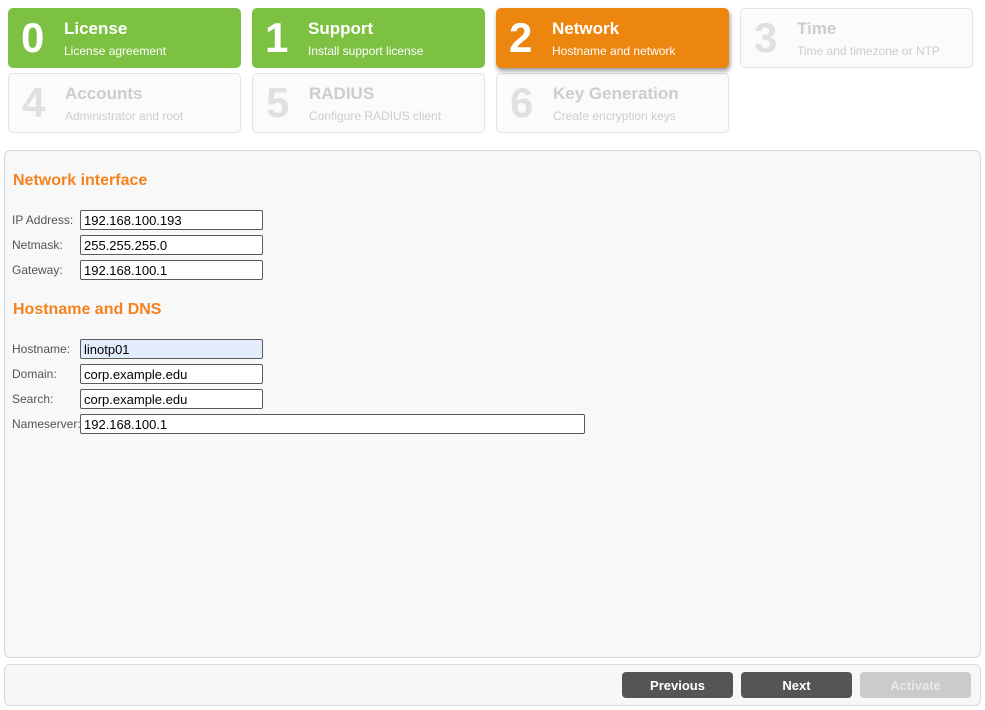  I want to click on hostname-dns-heading: Hostname and DNS, so click(87, 309).